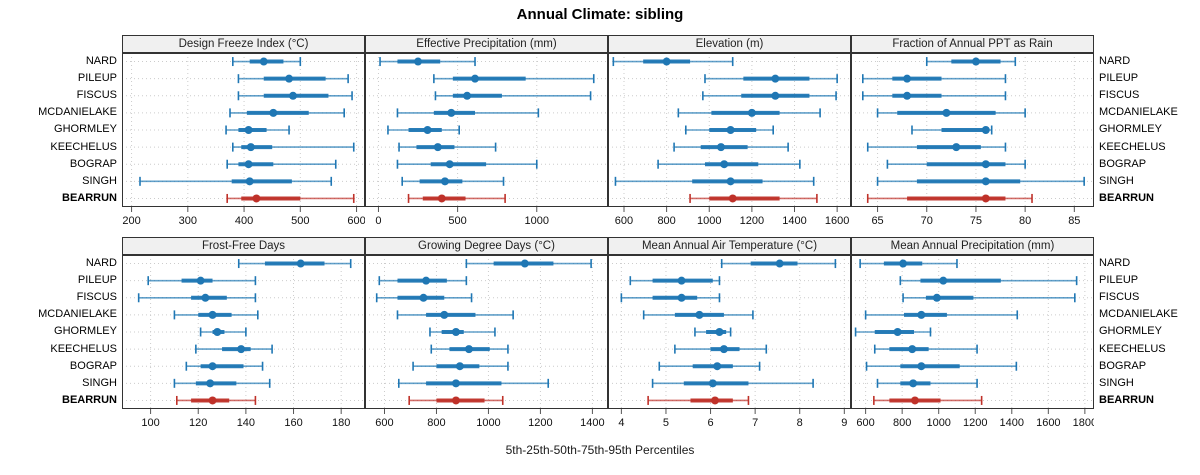 The width and height of the screenshot is (1200, 475). Describe the element at coordinates (243, 44) in the screenshot. I see `panel-header-design-freeze-index: Design Freeze Index (°C)` at that location.